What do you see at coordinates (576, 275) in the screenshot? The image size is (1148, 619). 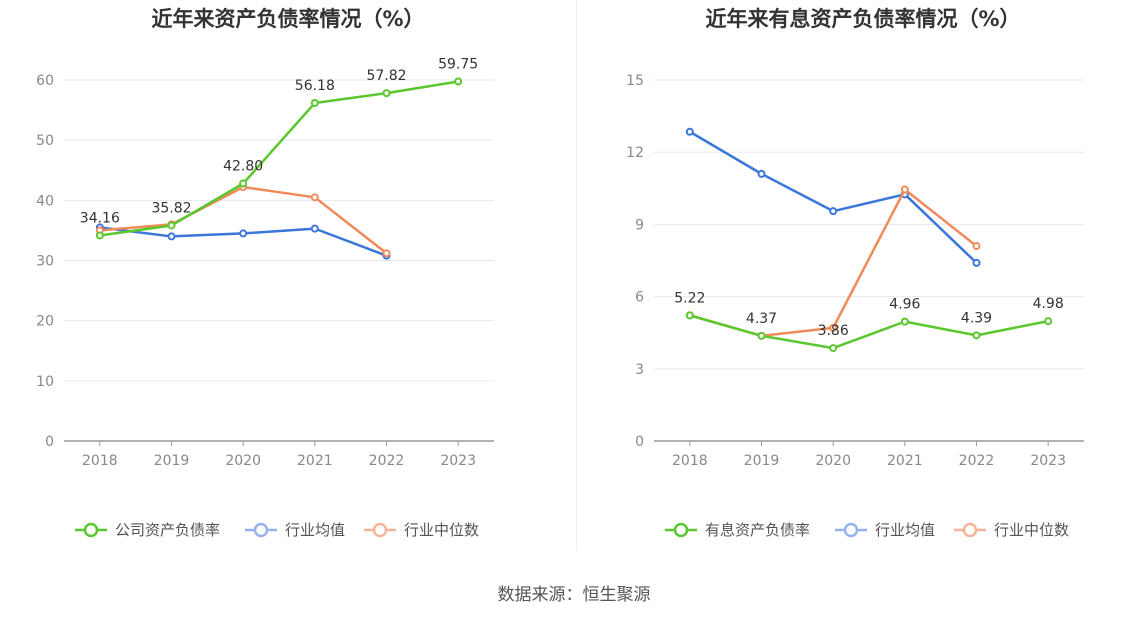 I see `chart-divider` at bounding box center [576, 275].